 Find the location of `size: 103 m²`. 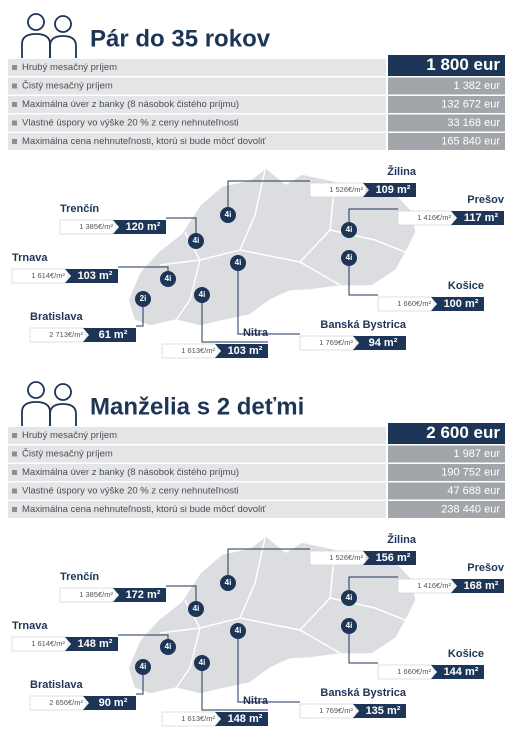

size: 103 m² is located at coordinates (245, 351).